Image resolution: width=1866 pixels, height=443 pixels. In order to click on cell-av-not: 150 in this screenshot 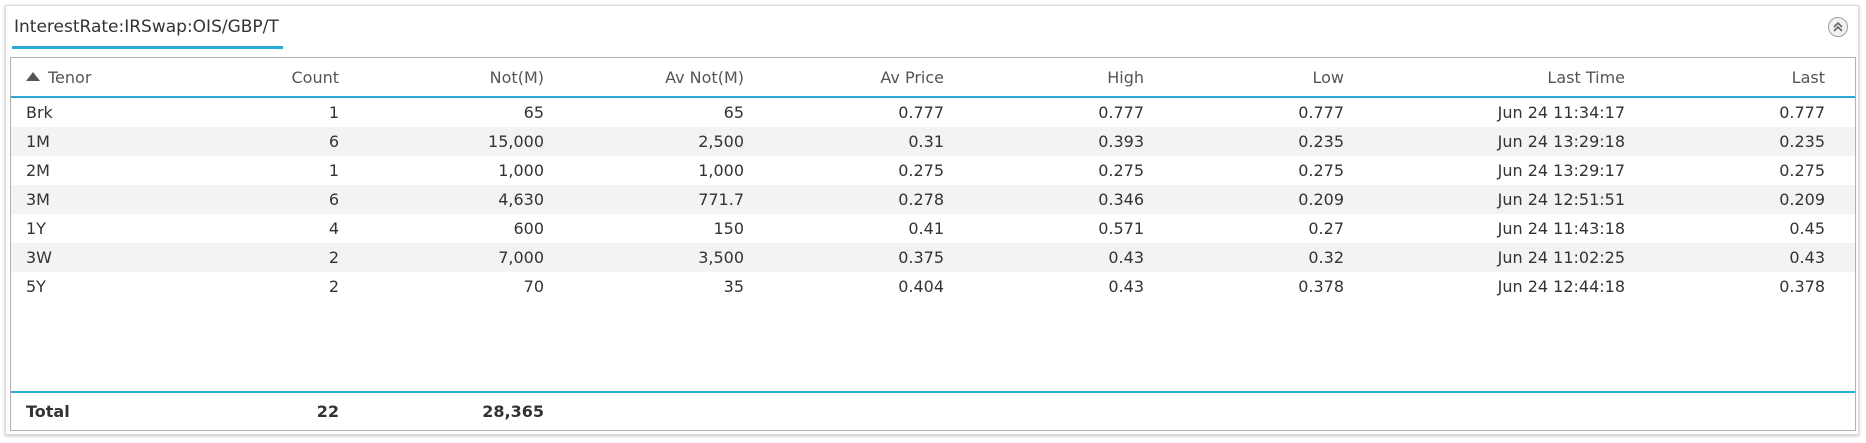, I will do `click(728, 228)`.